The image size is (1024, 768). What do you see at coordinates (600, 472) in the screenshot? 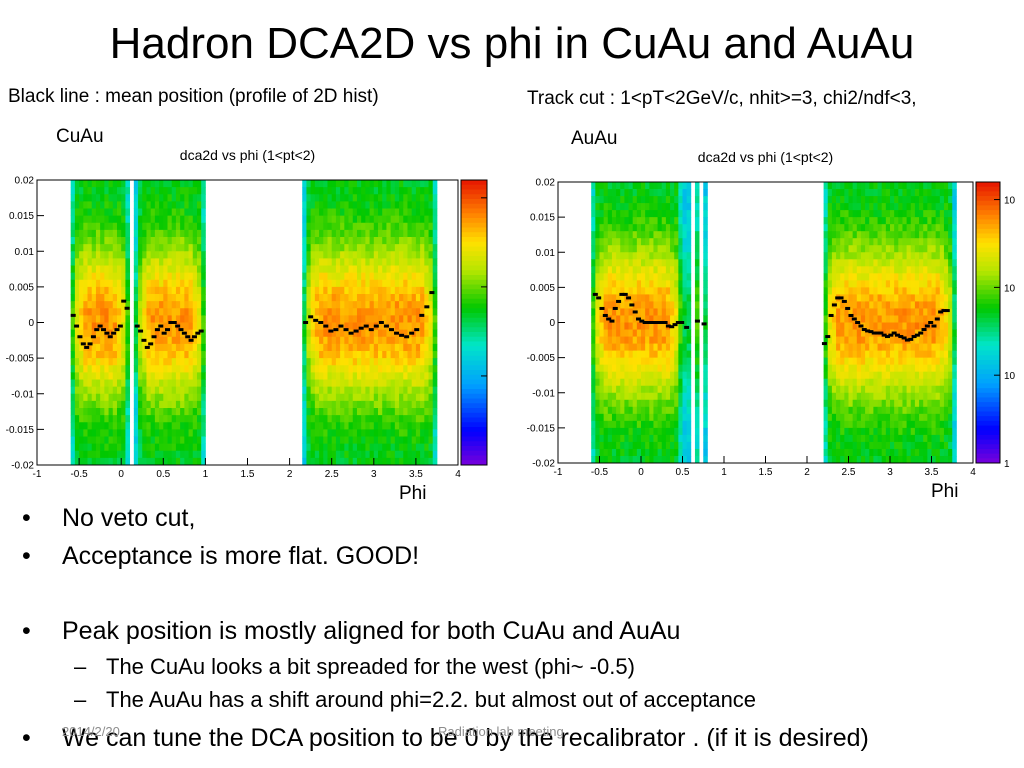
I see `x-tick-label: -0.5` at bounding box center [600, 472].